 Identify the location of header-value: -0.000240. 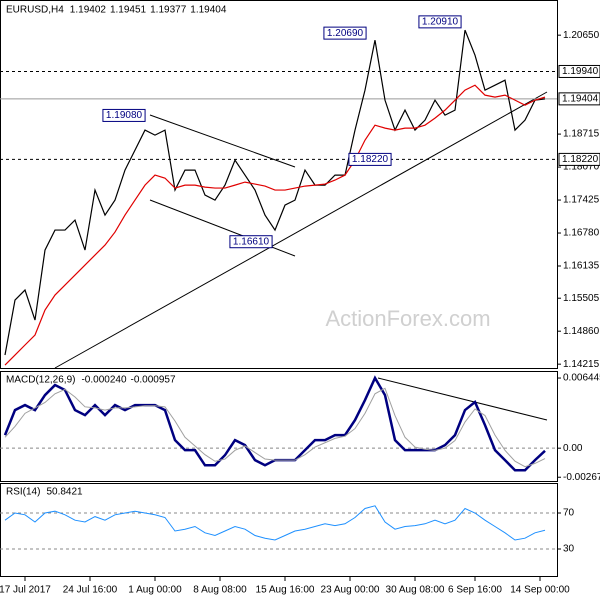
(103, 380).